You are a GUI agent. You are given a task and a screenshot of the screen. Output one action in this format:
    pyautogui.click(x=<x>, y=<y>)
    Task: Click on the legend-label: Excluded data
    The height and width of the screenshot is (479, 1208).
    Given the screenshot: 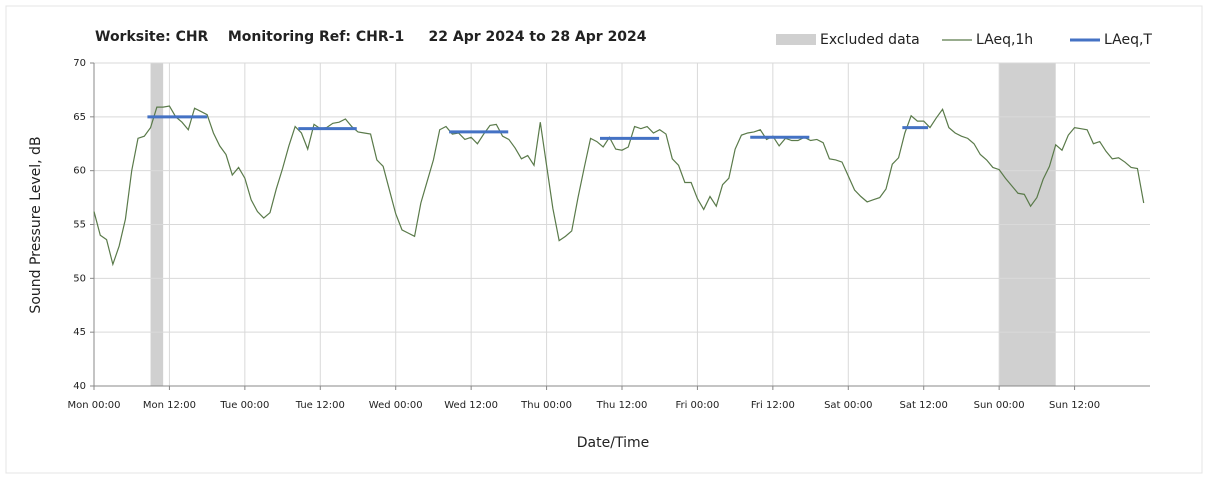 What is the action you would take?
    pyautogui.click(x=870, y=40)
    